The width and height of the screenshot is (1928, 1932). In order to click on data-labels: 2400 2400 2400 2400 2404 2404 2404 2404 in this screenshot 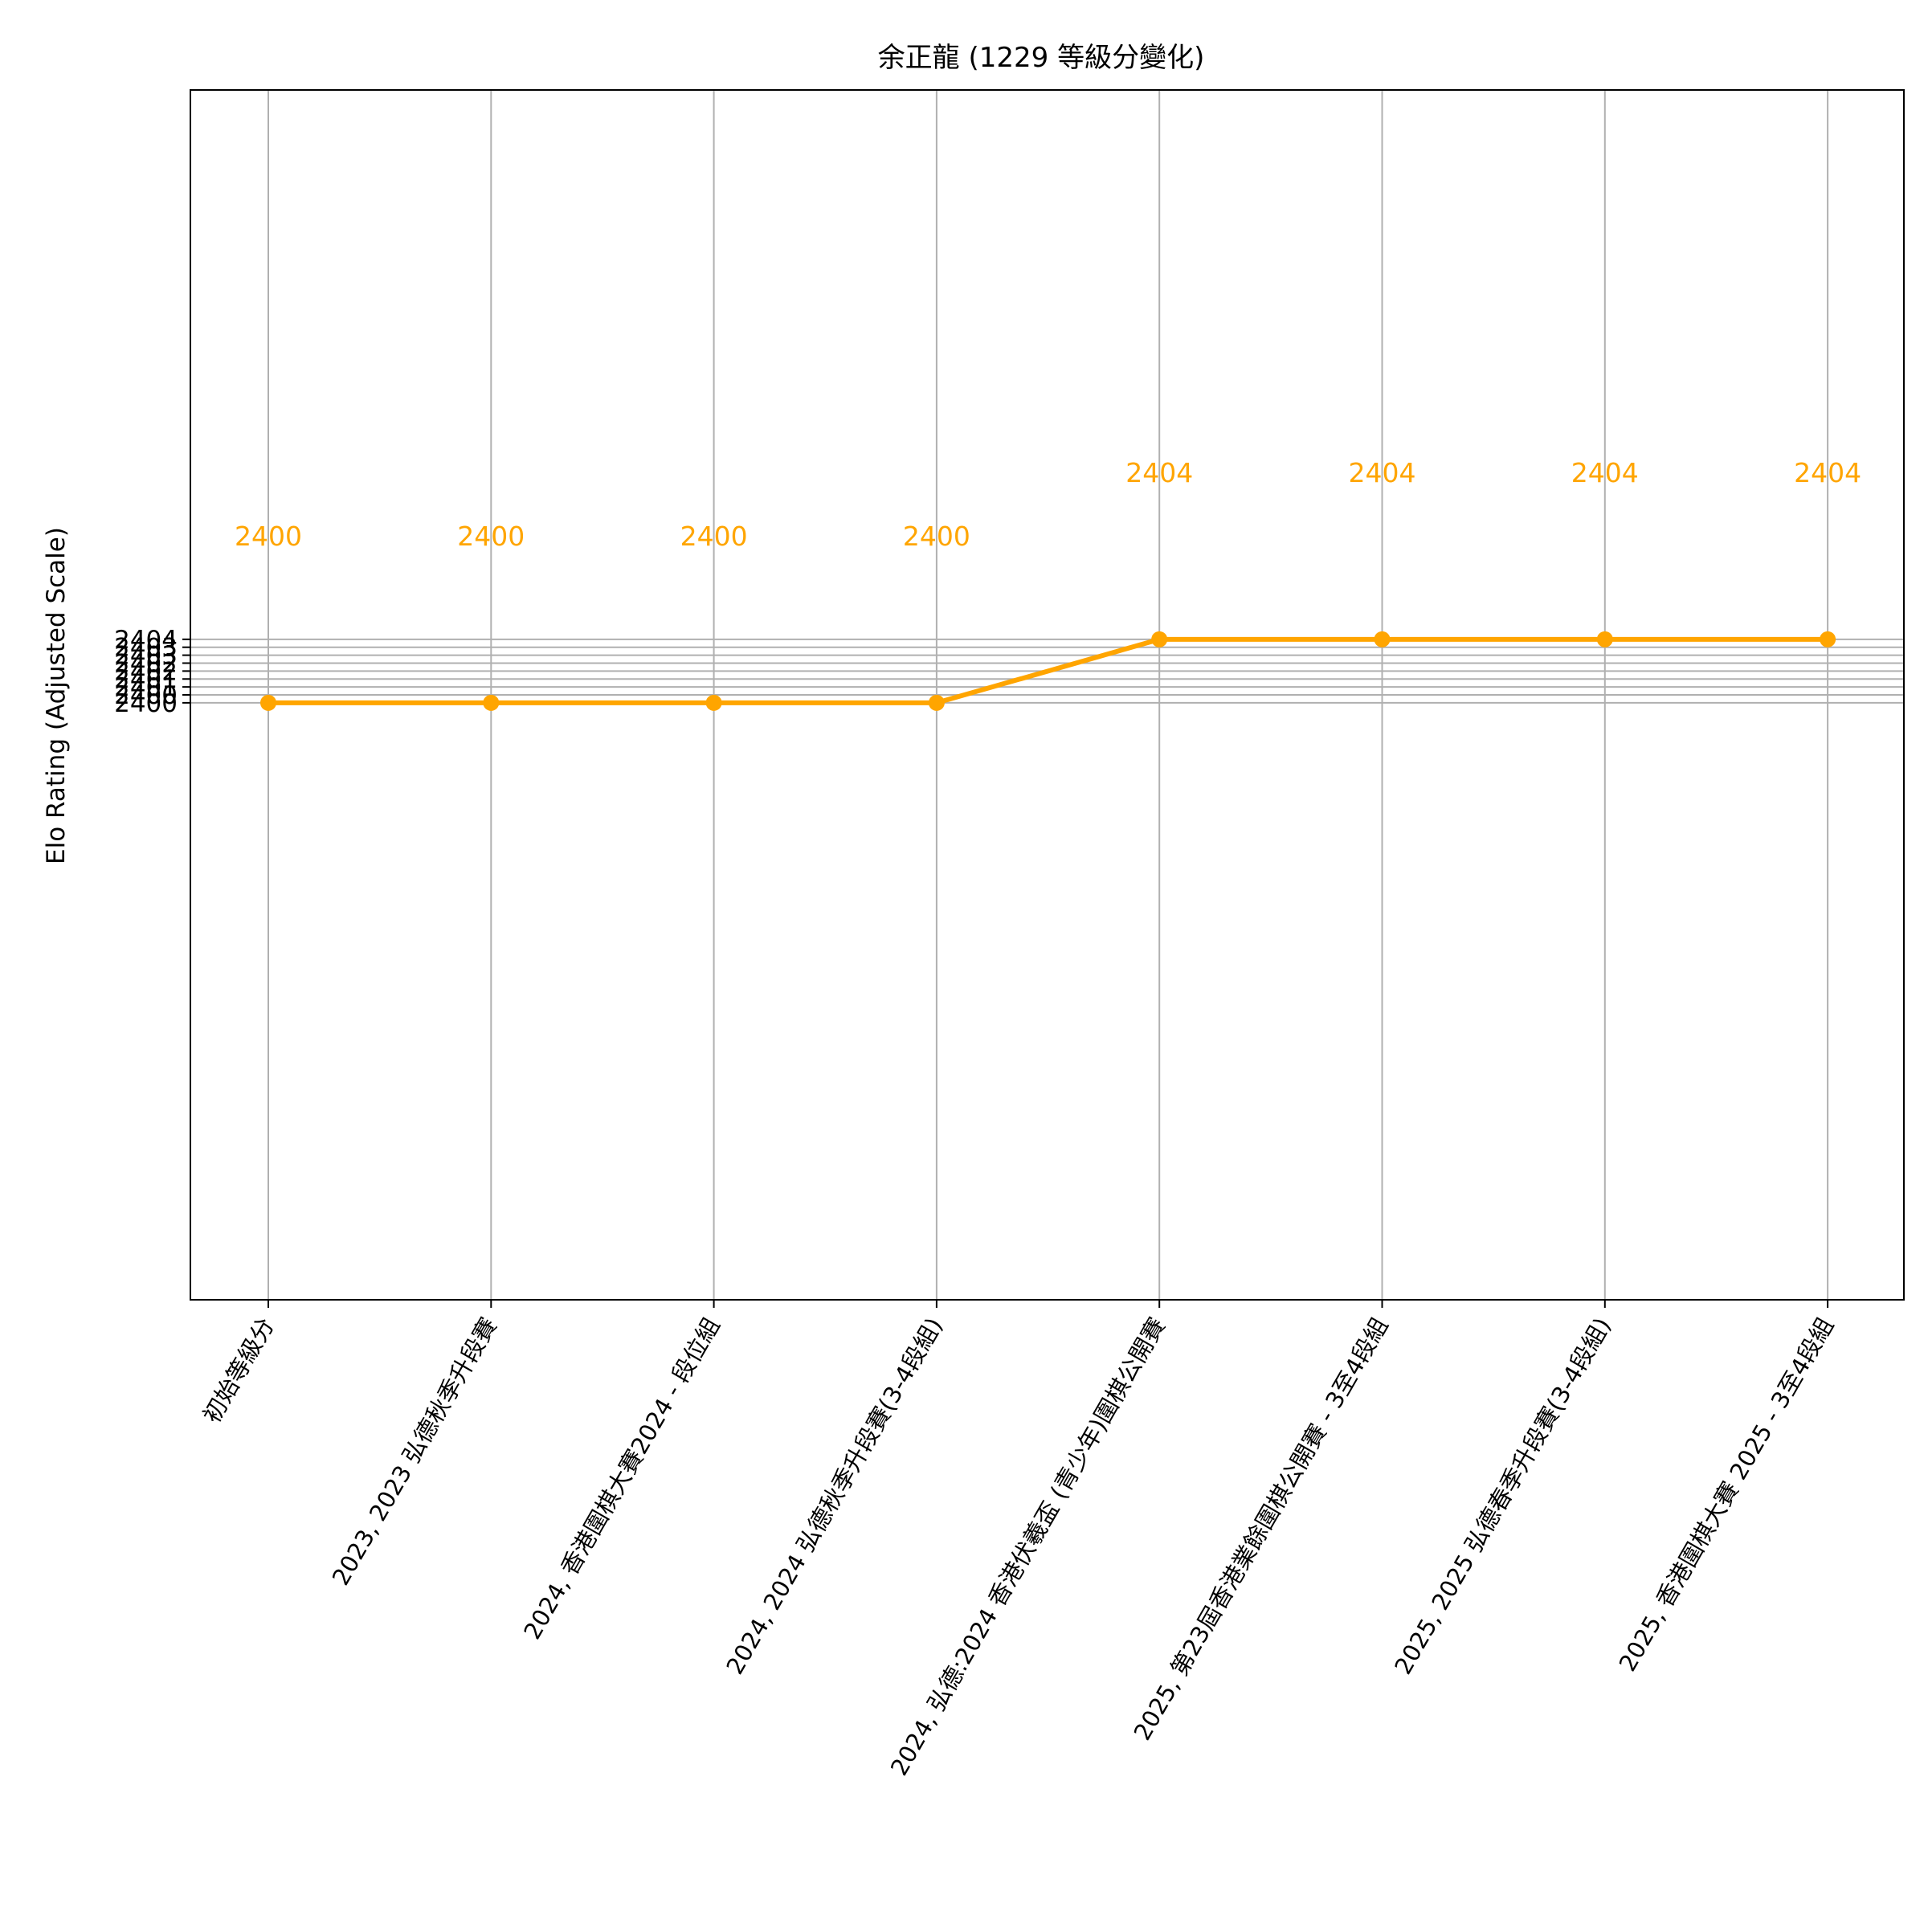, I will do `click(1048, 505)`.